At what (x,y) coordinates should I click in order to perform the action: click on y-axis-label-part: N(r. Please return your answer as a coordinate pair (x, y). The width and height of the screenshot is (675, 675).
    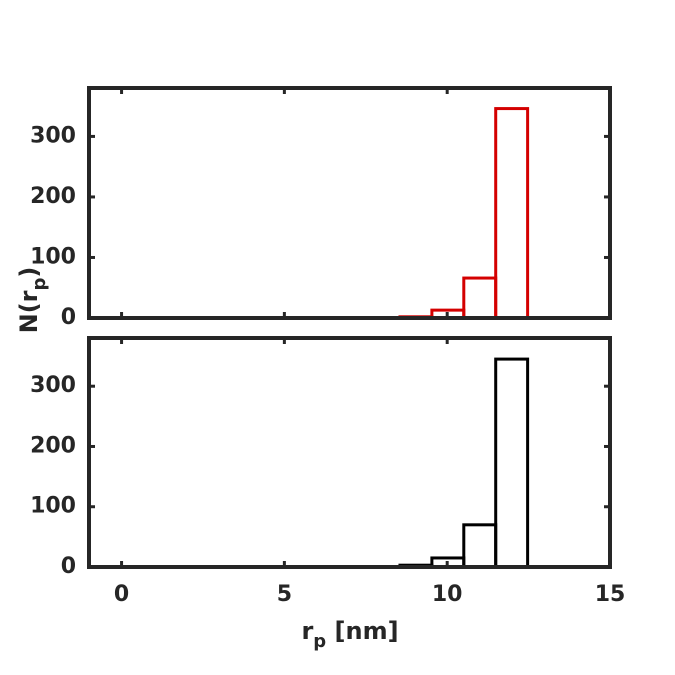
    Looking at the image, I should click on (29, 311).